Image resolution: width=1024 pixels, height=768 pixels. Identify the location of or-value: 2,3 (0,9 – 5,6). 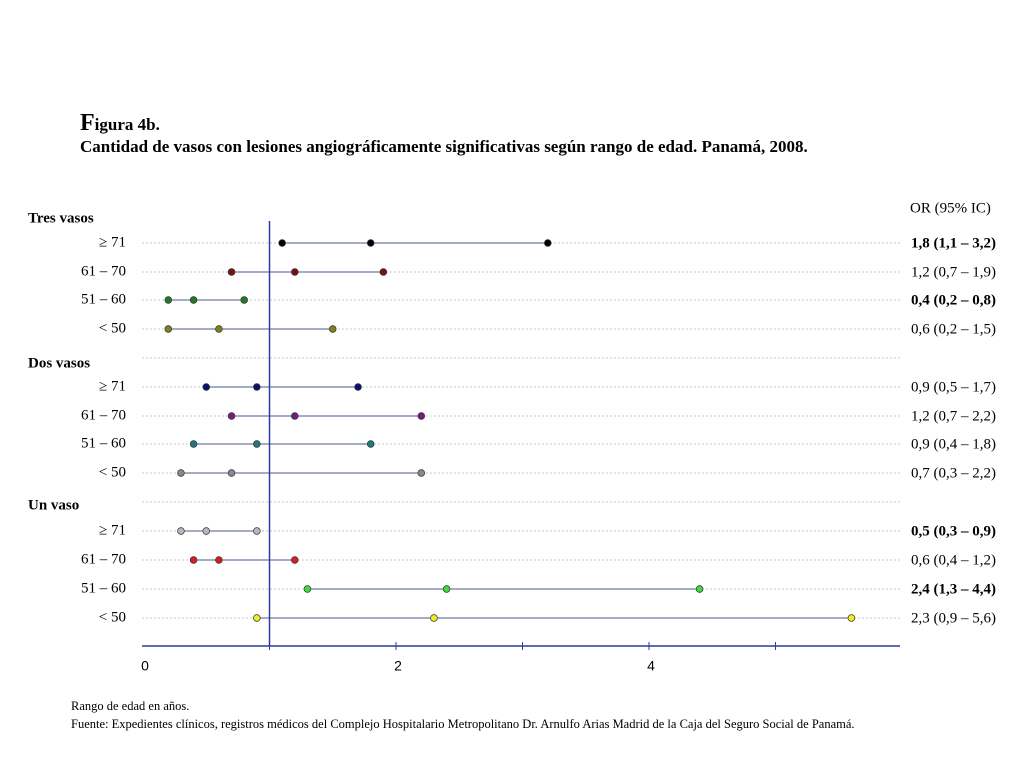
(953, 618).